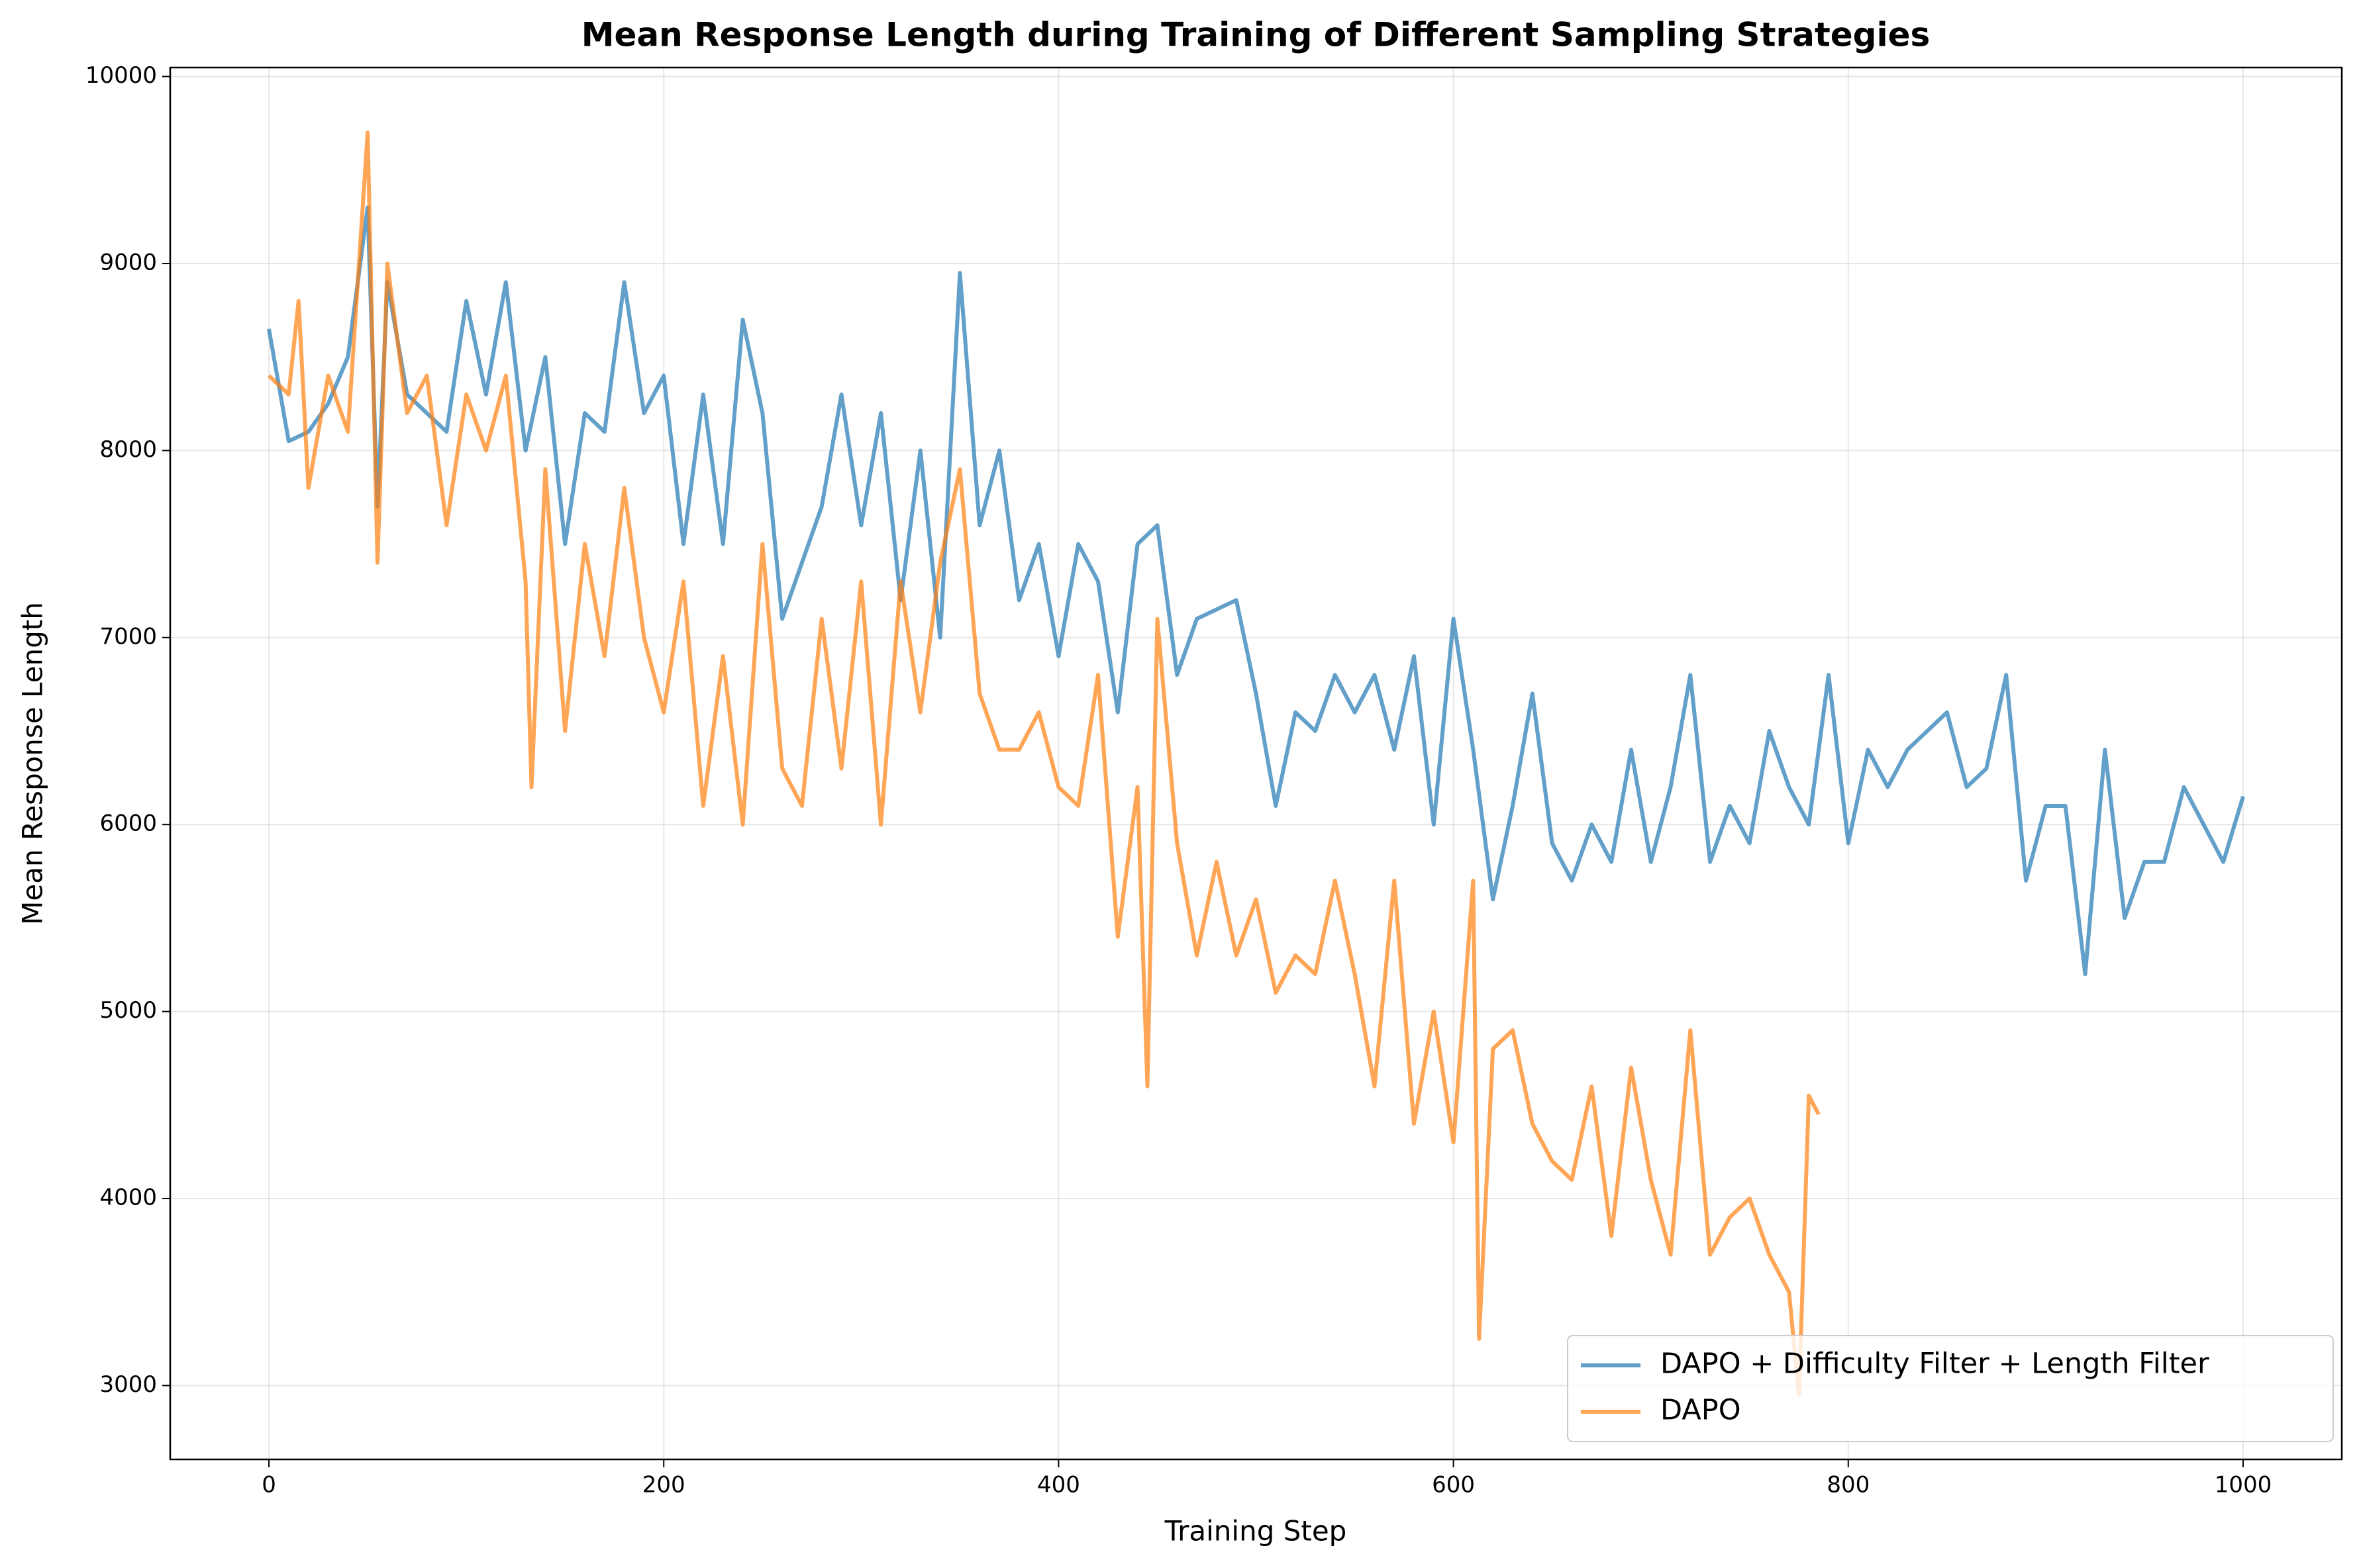 This screenshot has height=1568, width=2363. I want to click on y-tick-label: 10000, so click(121, 75).